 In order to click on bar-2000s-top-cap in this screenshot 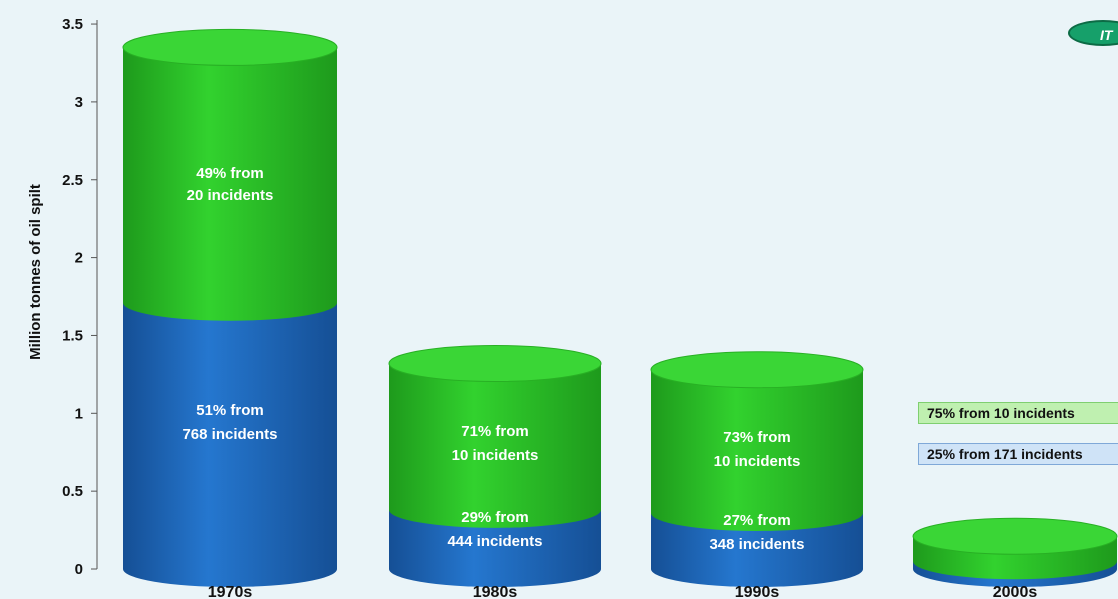, I will do `click(1015, 536)`.